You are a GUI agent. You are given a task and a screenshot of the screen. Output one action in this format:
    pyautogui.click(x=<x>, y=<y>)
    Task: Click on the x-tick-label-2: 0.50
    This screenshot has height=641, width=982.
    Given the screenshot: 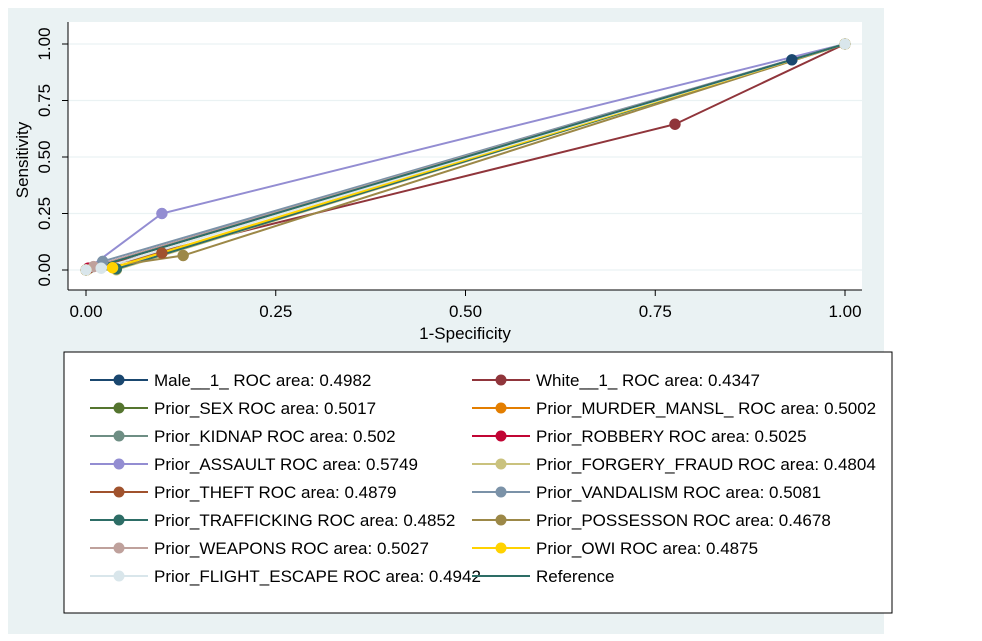 What is the action you would take?
    pyautogui.click(x=465, y=311)
    